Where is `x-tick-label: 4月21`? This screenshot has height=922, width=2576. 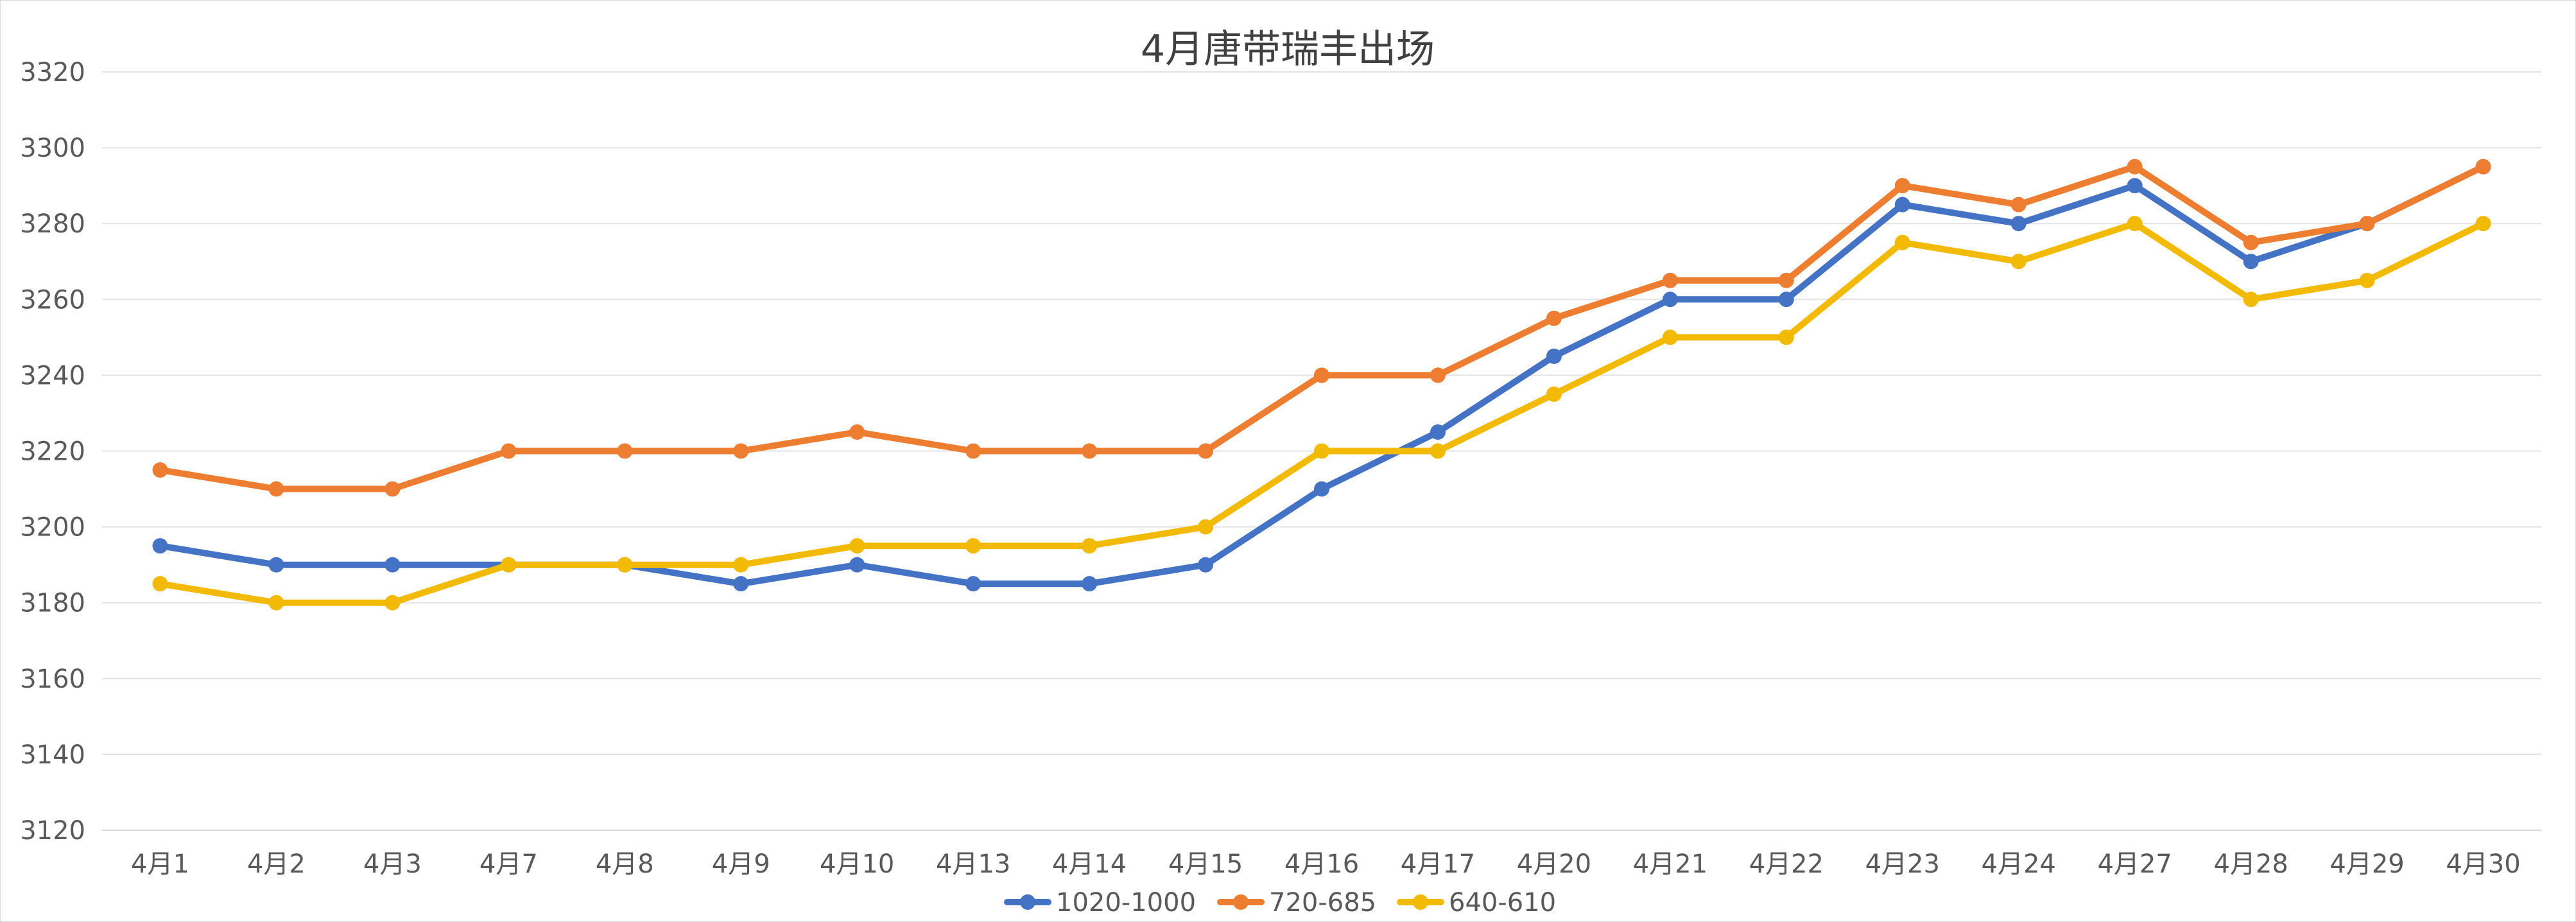
x-tick-label: 4月21 is located at coordinates (1670, 864).